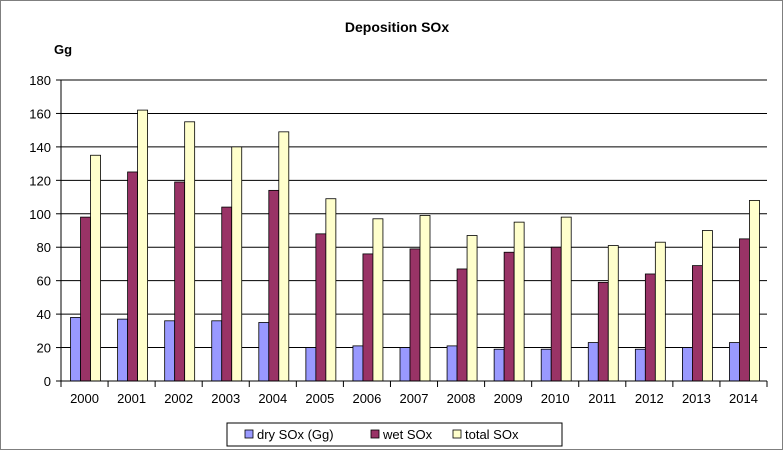 The height and width of the screenshot is (450, 783). I want to click on legend-label: dry SOx (Gg), so click(295, 434).